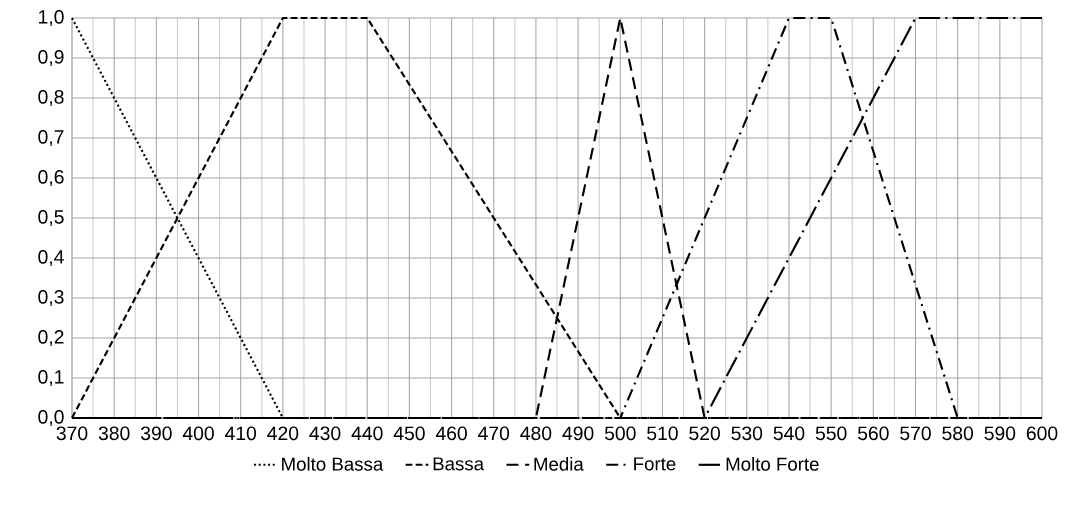  Describe the element at coordinates (772, 464) in the screenshot. I see `legend-label: Molto Forte` at that location.